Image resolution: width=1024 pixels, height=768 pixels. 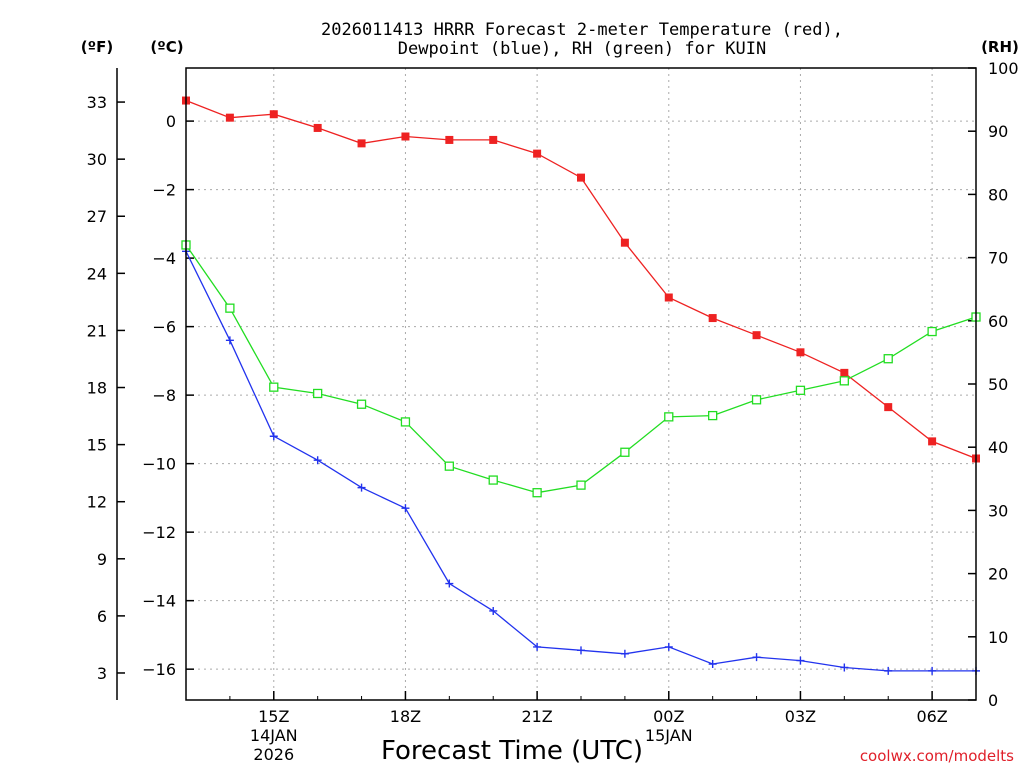 I want to click on rh-axis-label: (RH), so click(x=1000, y=47).